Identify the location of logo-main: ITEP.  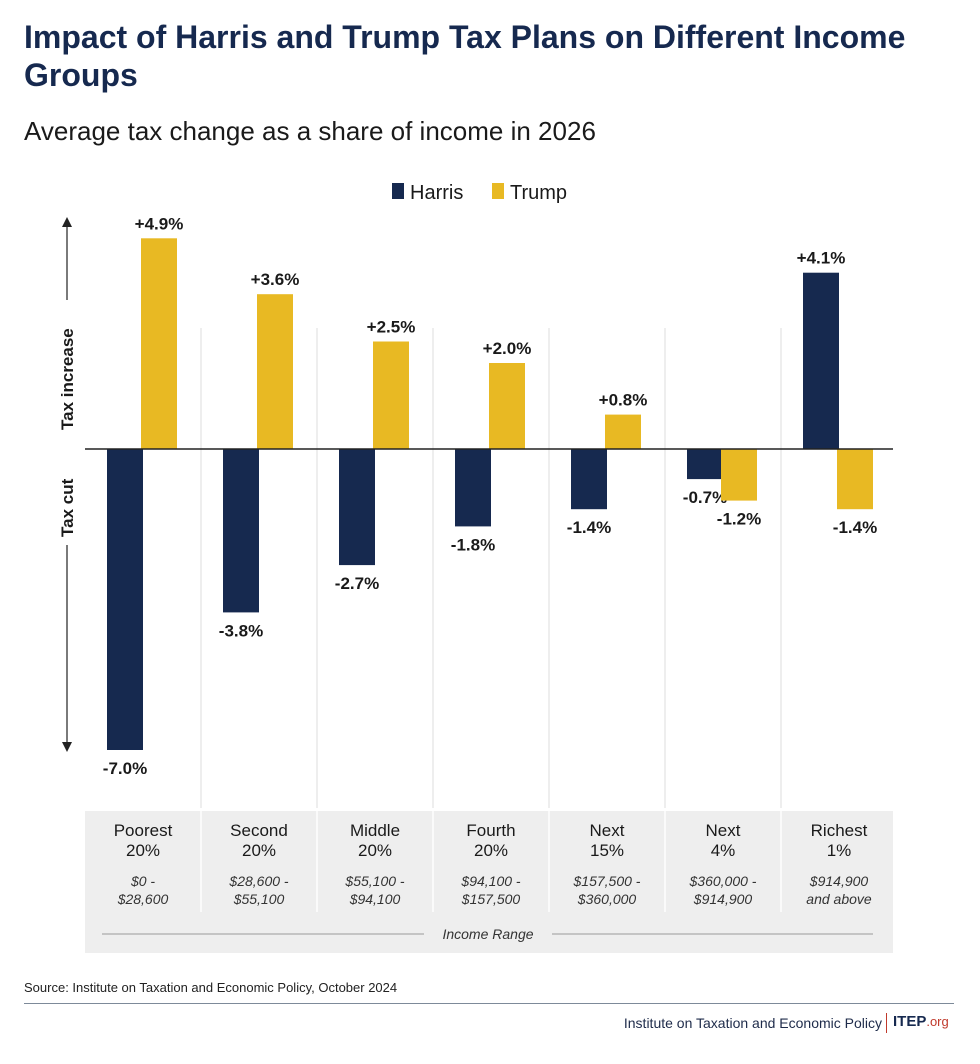
(910, 1021).